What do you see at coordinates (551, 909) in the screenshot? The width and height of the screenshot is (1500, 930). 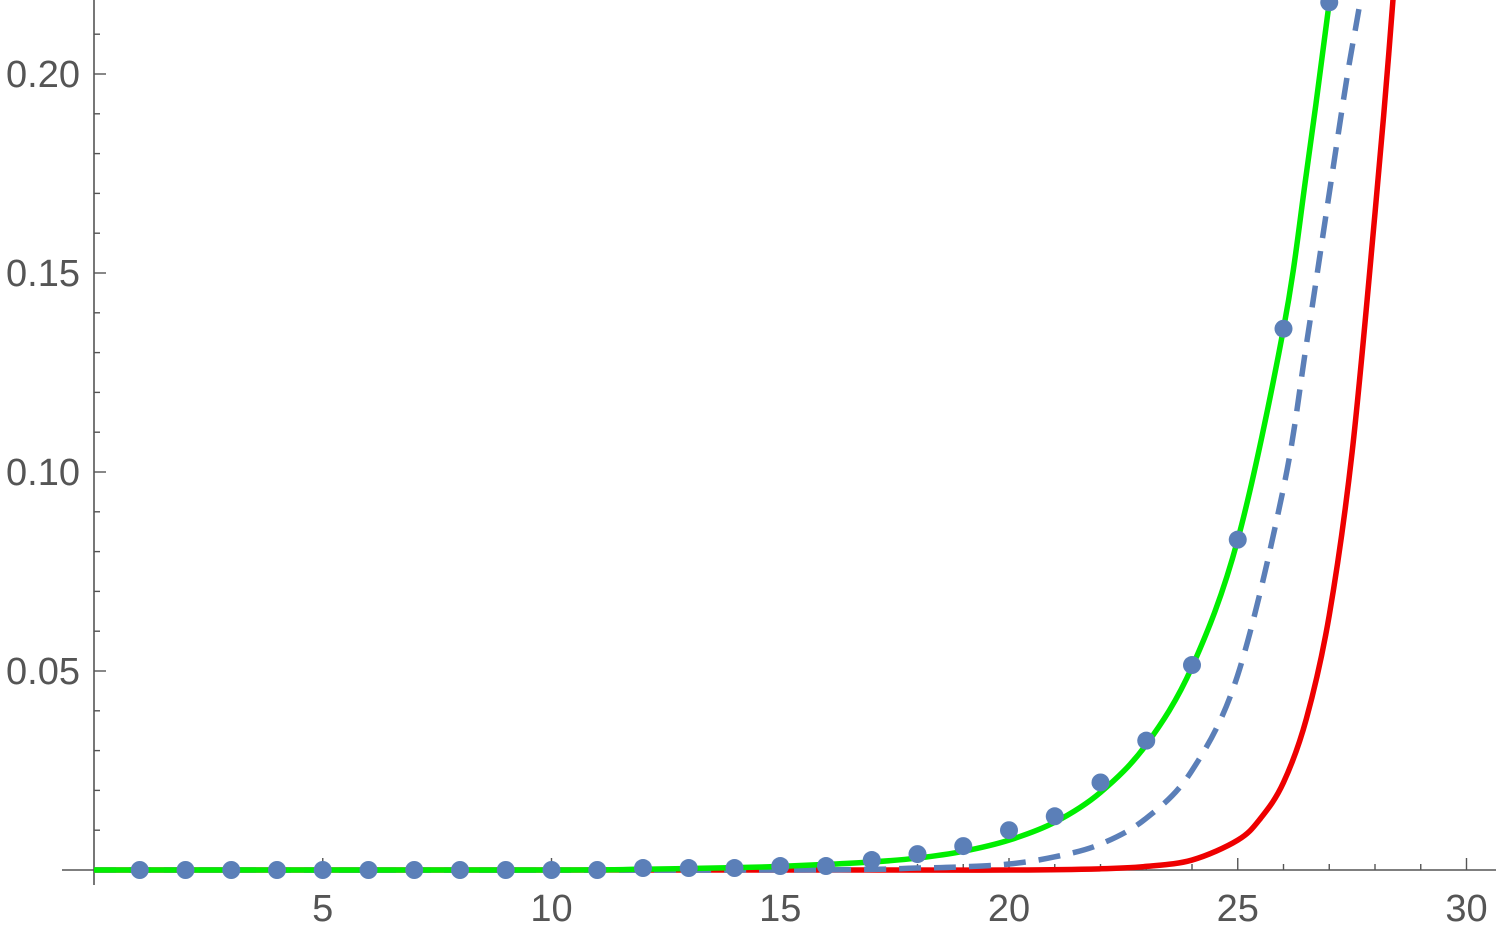 I see `x-tick-label: 10` at bounding box center [551, 909].